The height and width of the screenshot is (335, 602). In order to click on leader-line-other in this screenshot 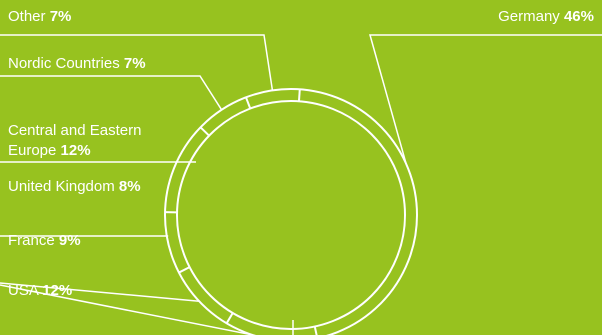, I will do `click(137, 62)`.